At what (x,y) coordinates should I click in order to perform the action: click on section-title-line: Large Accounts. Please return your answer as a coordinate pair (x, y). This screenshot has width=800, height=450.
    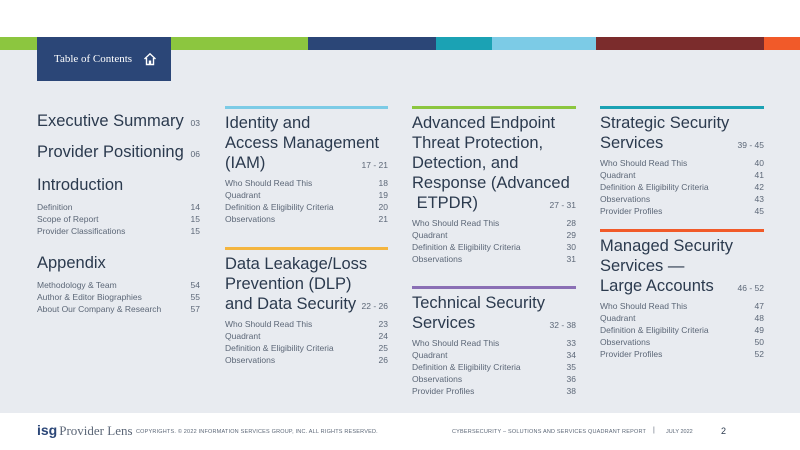
    Looking at the image, I should click on (657, 286).